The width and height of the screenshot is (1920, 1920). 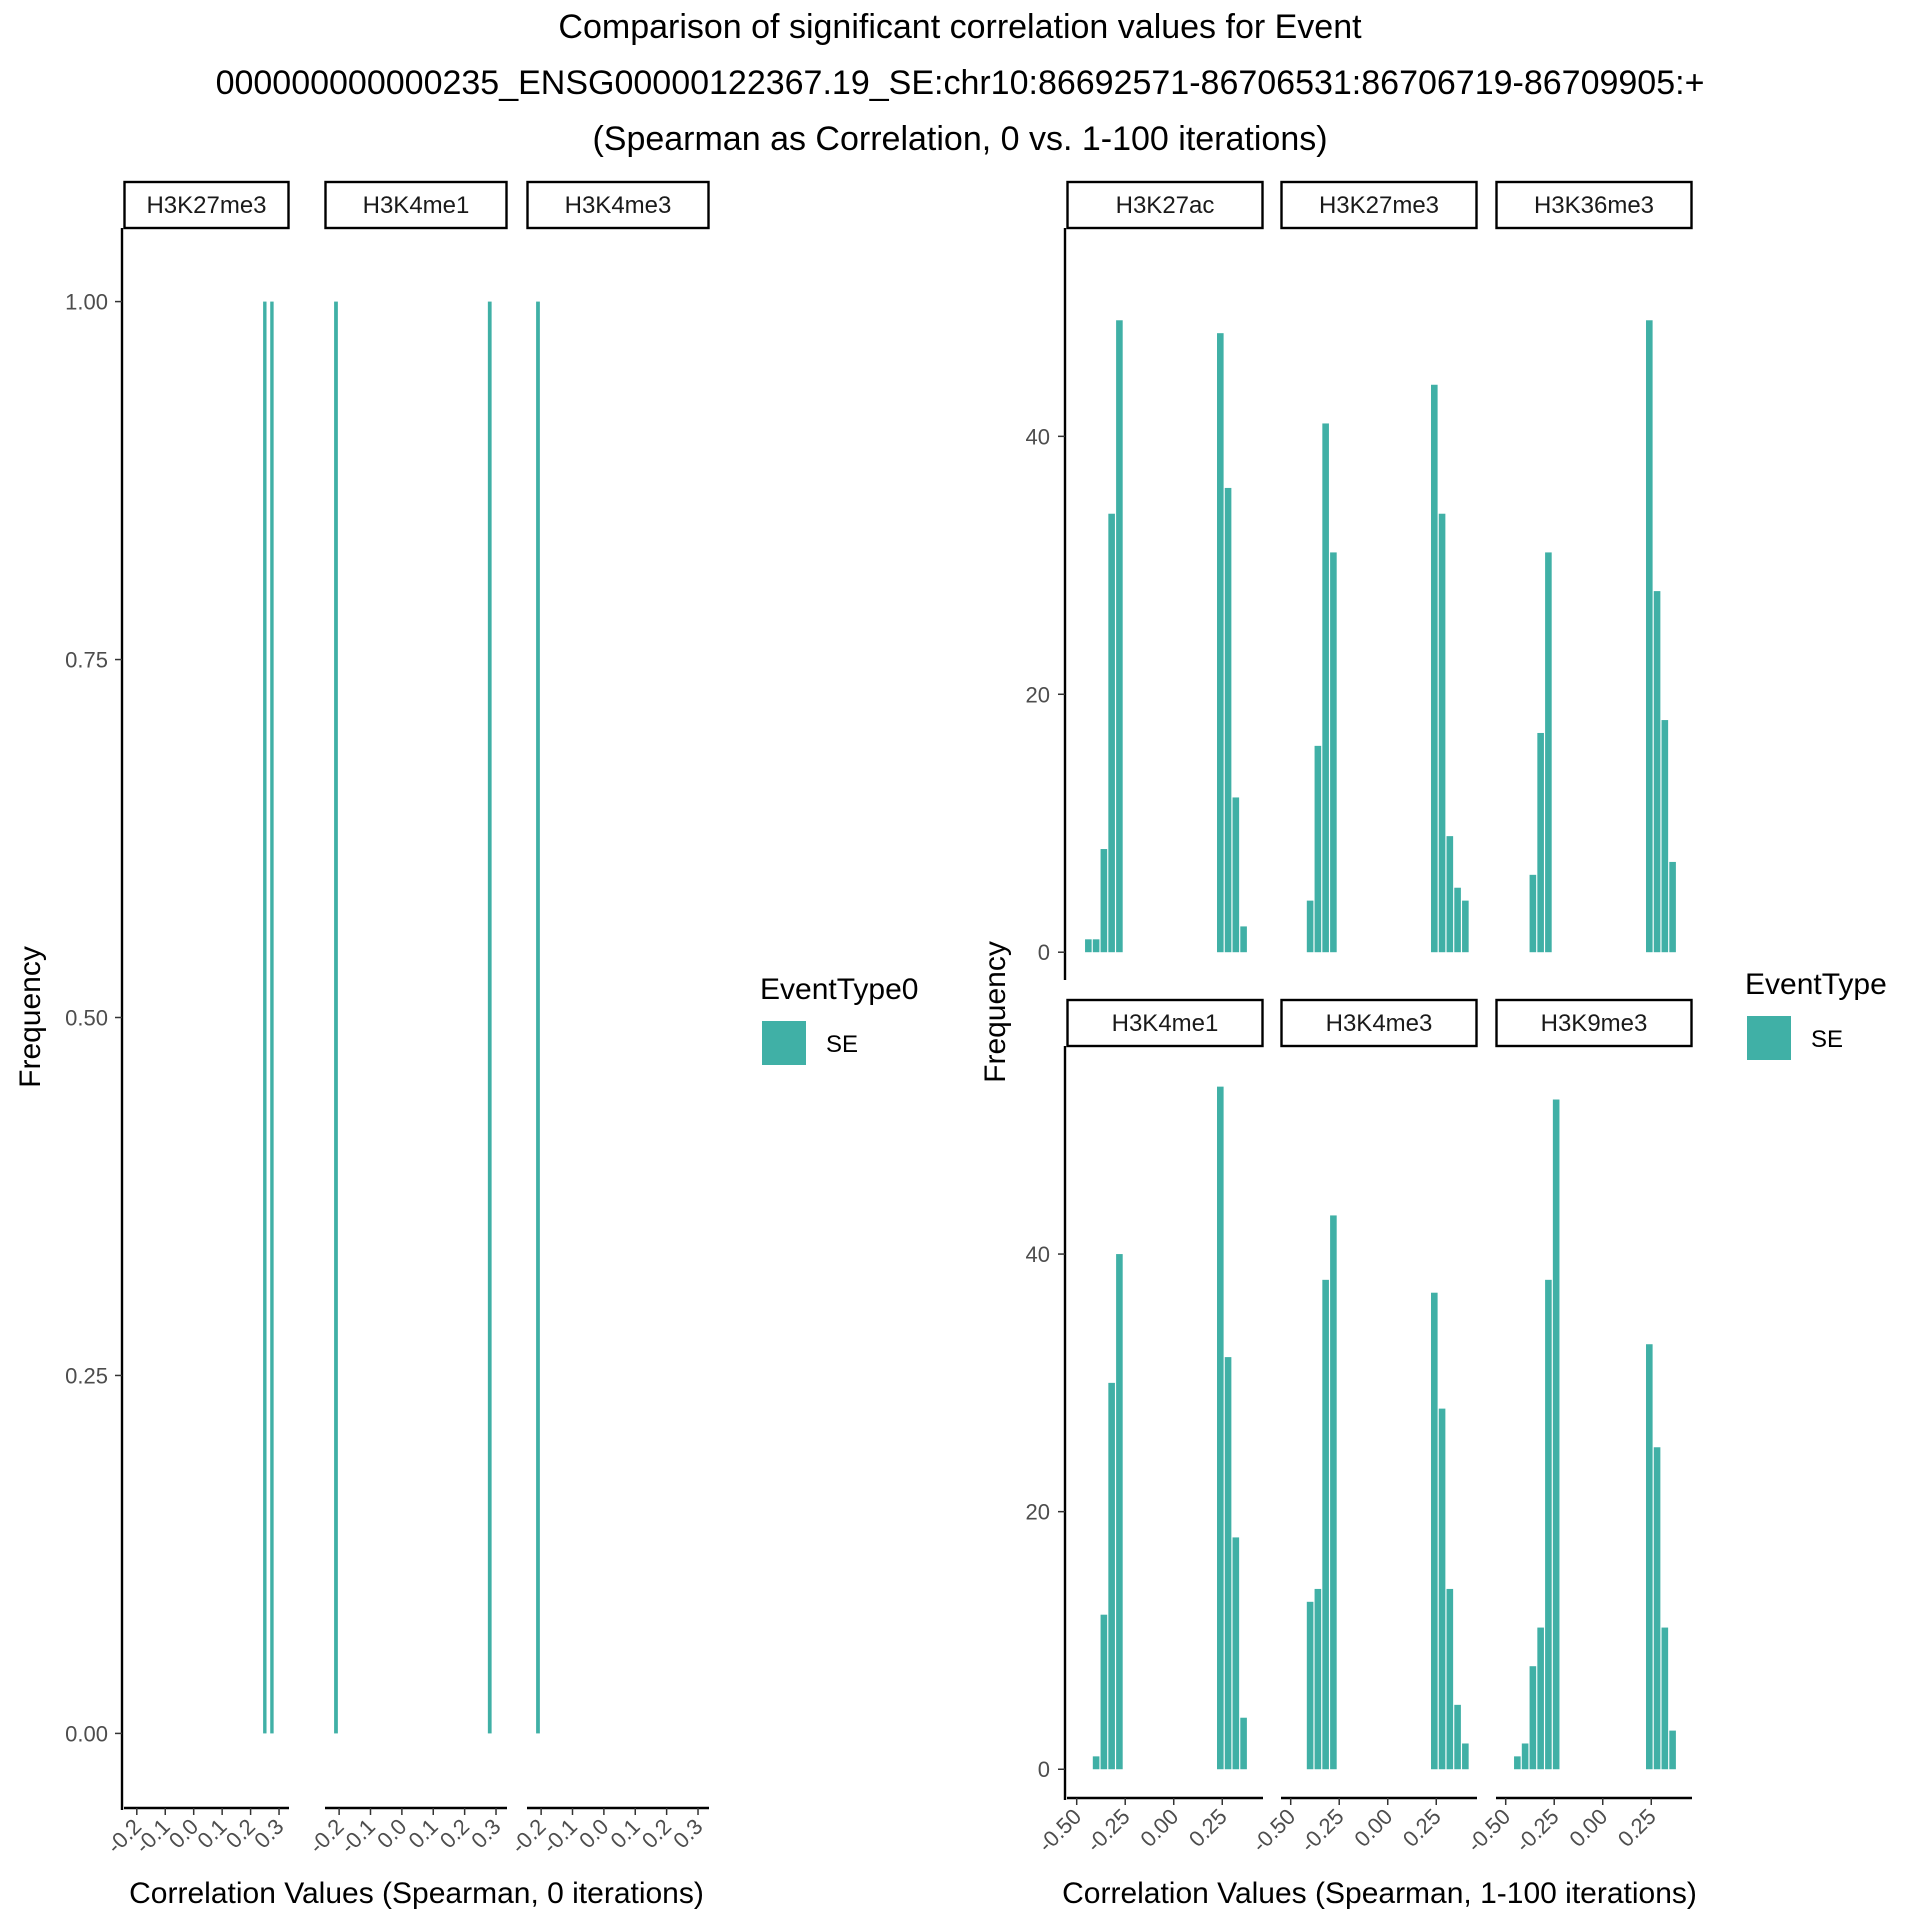 I want to click on facet-h3k4me1: H3K4me1-0.2-0.10.00.10.20.3, so click(x=406, y=1019).